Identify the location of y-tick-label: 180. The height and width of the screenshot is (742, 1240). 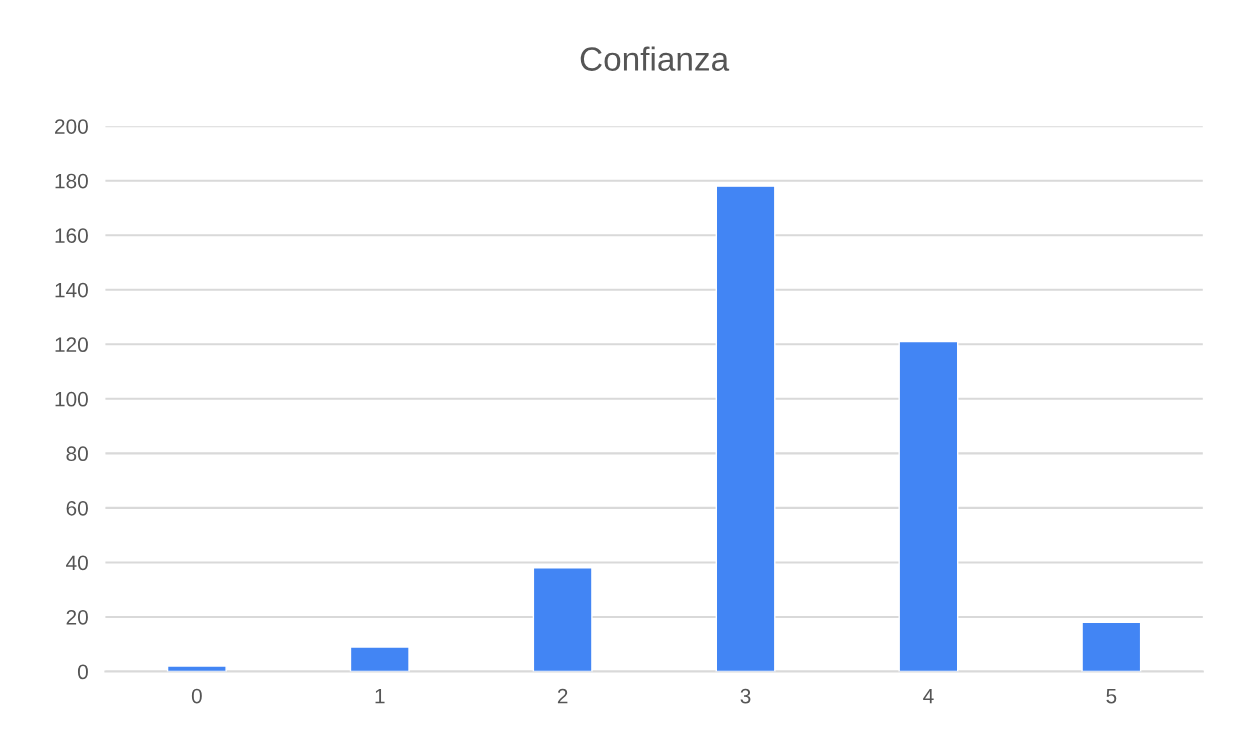
(71, 181).